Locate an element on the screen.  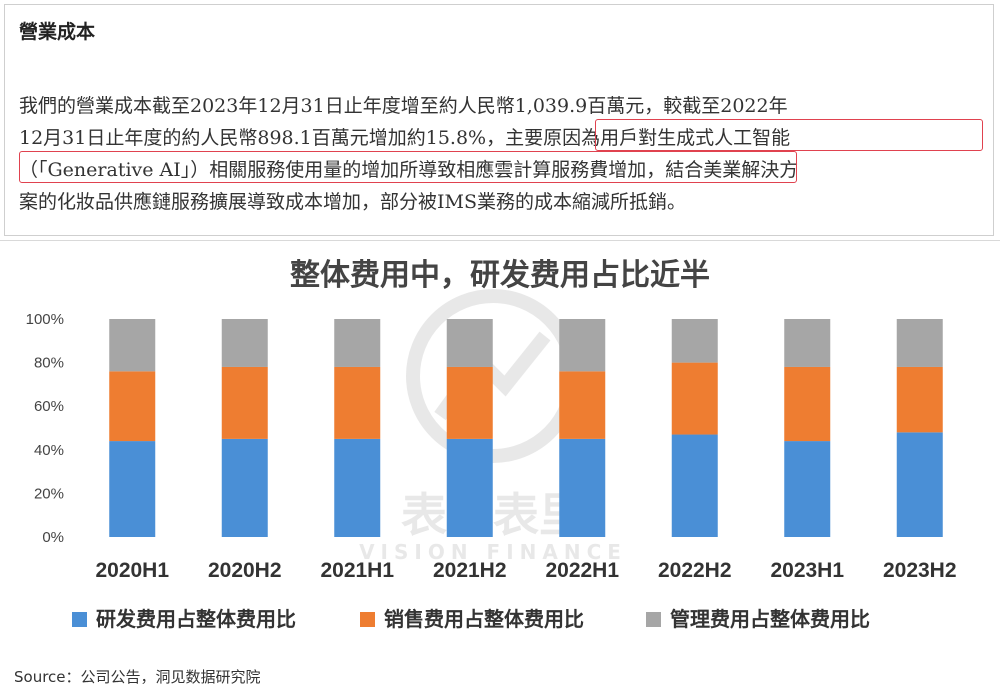
x-tick-label: 2021H2 is located at coordinates (470, 570).